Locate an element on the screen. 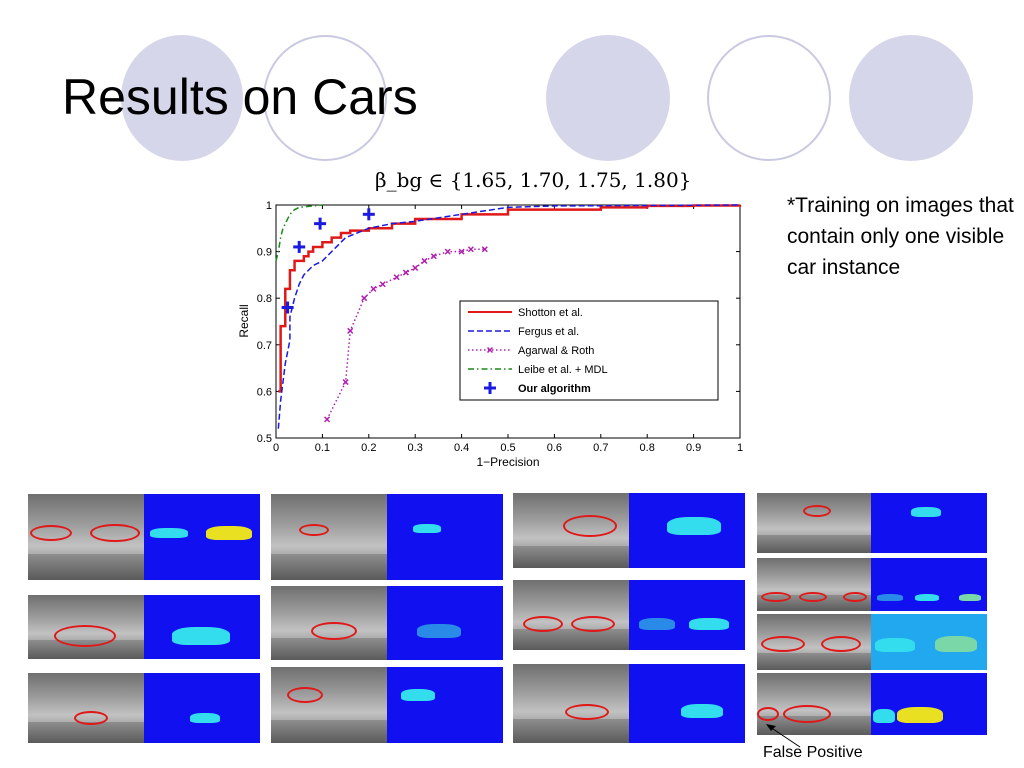 This screenshot has width=1024, height=768. legend-label-our-algorithm: Our algorithm is located at coordinates (554, 389).